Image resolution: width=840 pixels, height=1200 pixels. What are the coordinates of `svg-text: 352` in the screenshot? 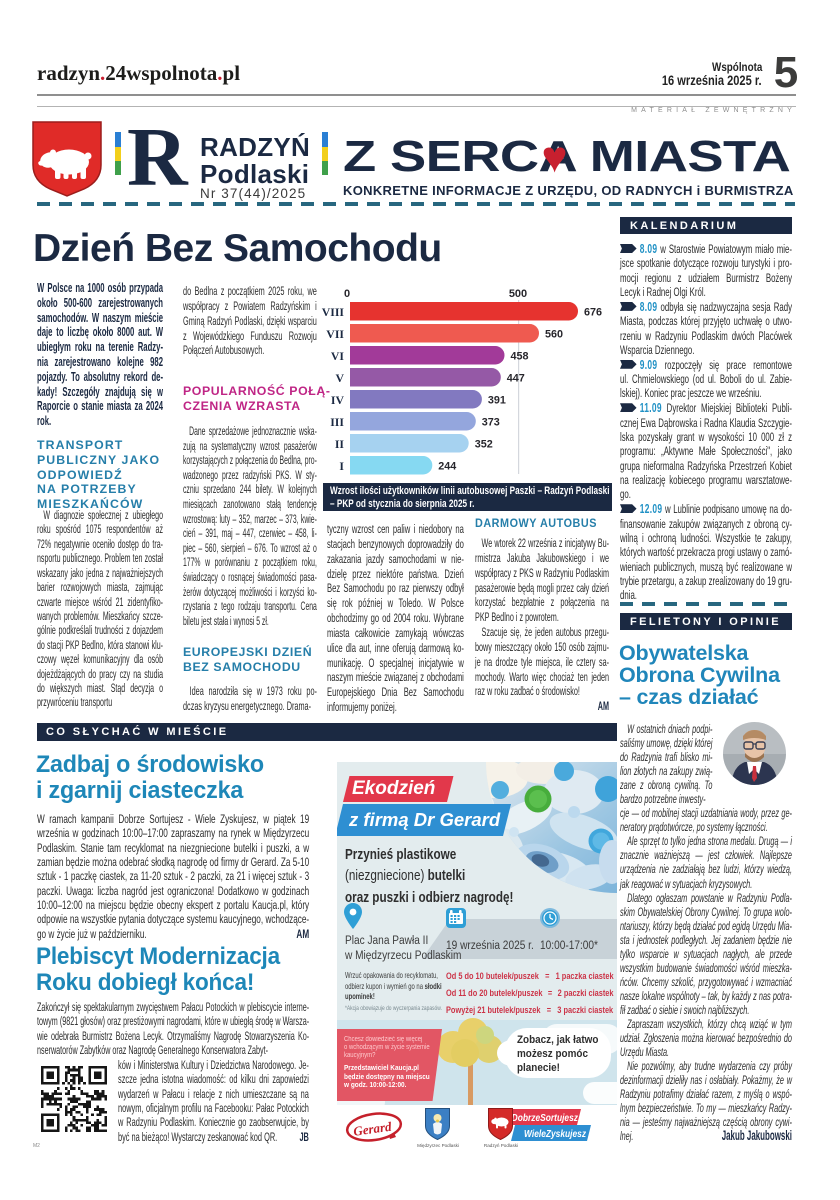 It's located at (484, 445).